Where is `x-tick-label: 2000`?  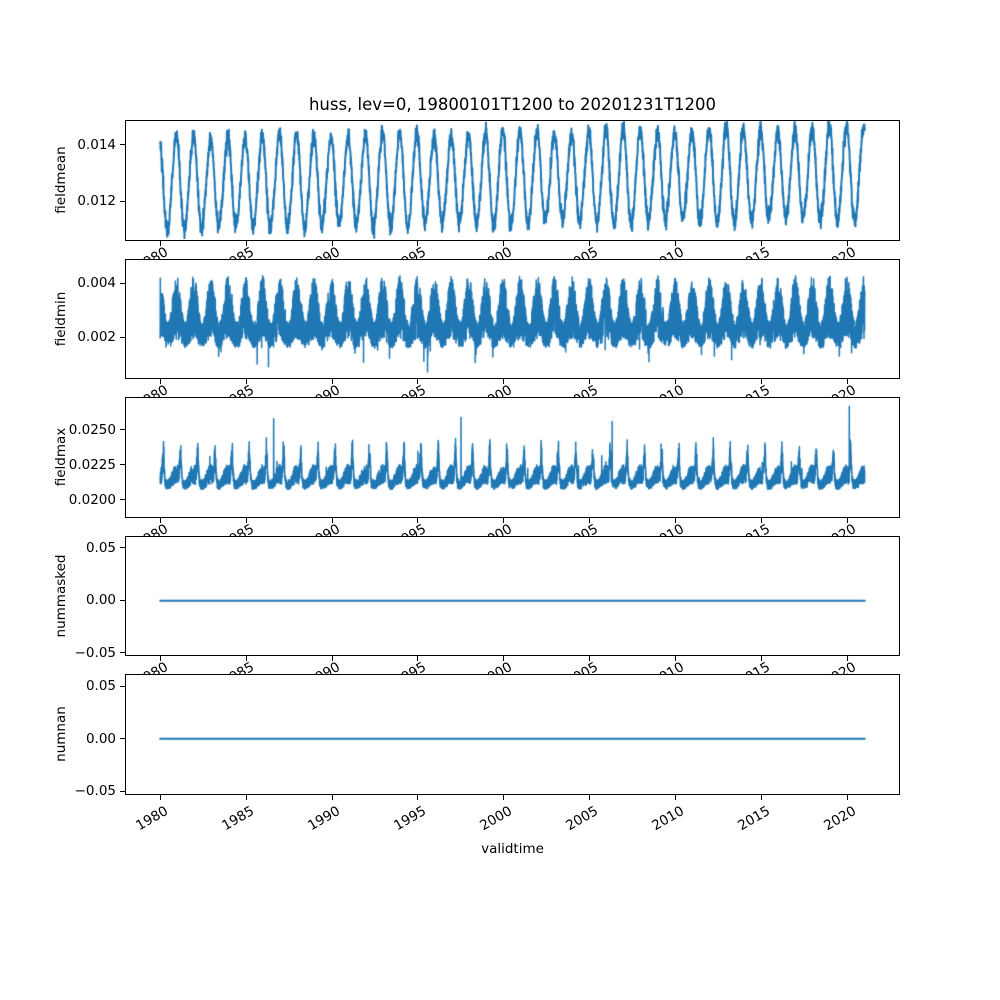
x-tick-label: 2000 is located at coordinates (496, 818).